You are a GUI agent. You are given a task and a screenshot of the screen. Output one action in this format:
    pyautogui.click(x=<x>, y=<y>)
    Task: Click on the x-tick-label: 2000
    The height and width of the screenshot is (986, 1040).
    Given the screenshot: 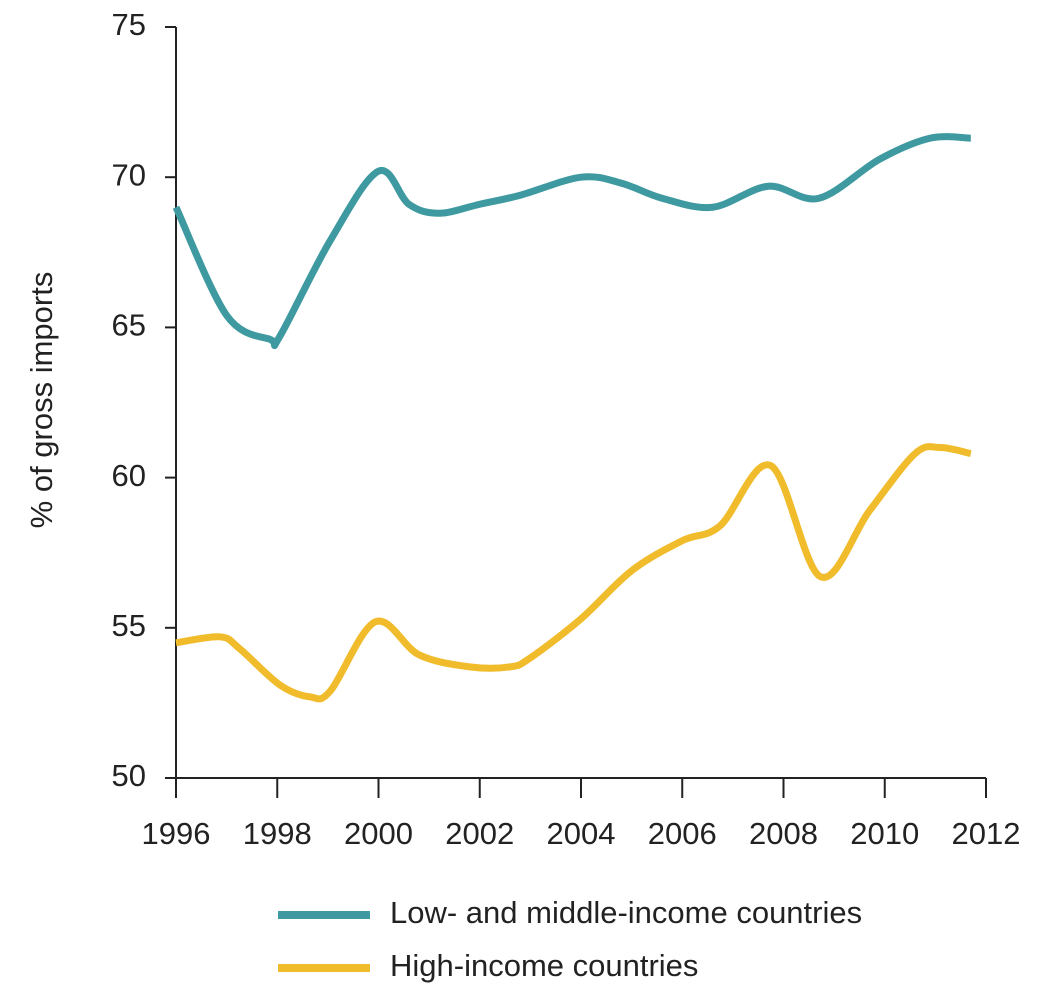 What is the action you would take?
    pyautogui.click(x=378, y=833)
    